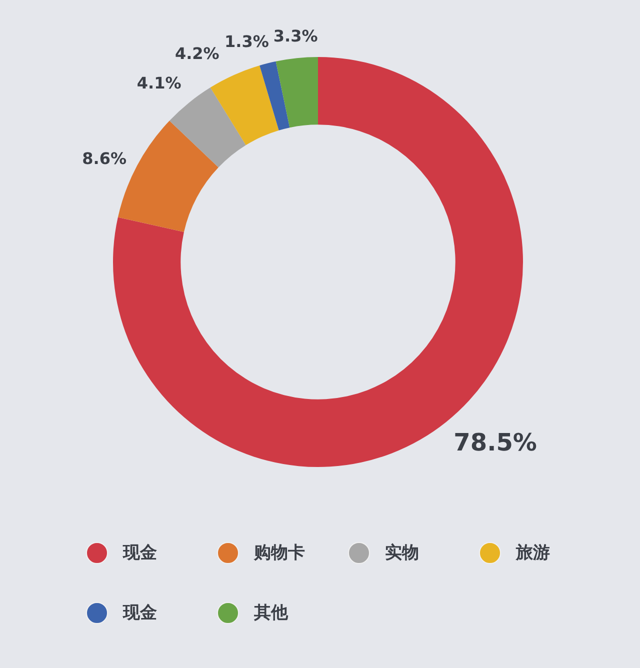  I want to click on legend-label: 购物卡, so click(279, 553).